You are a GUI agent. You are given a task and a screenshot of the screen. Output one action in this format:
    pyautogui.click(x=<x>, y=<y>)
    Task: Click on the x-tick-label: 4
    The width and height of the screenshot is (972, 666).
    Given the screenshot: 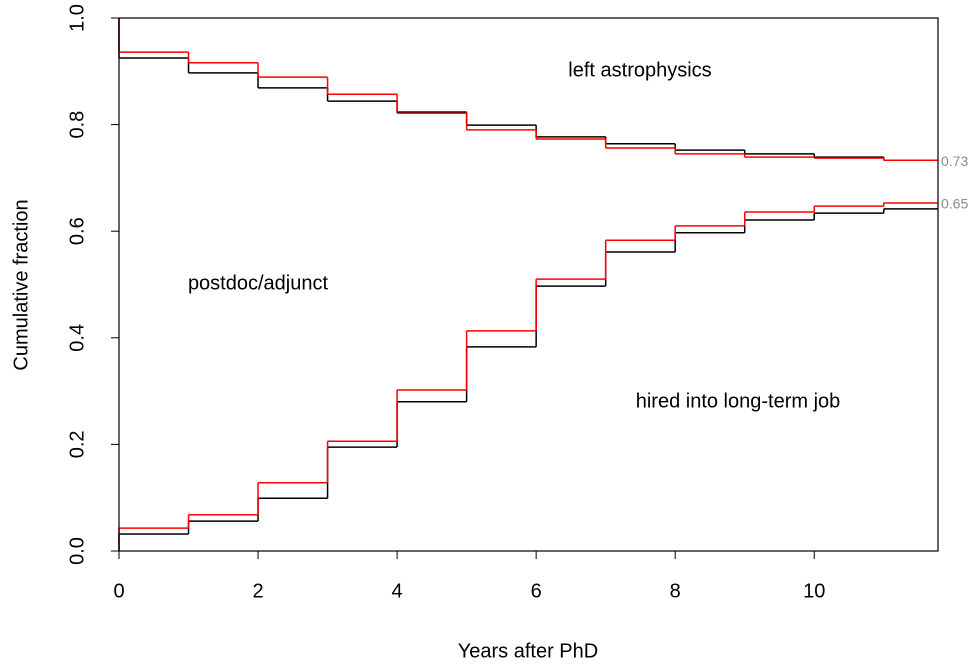 What is the action you would take?
    pyautogui.click(x=397, y=591)
    